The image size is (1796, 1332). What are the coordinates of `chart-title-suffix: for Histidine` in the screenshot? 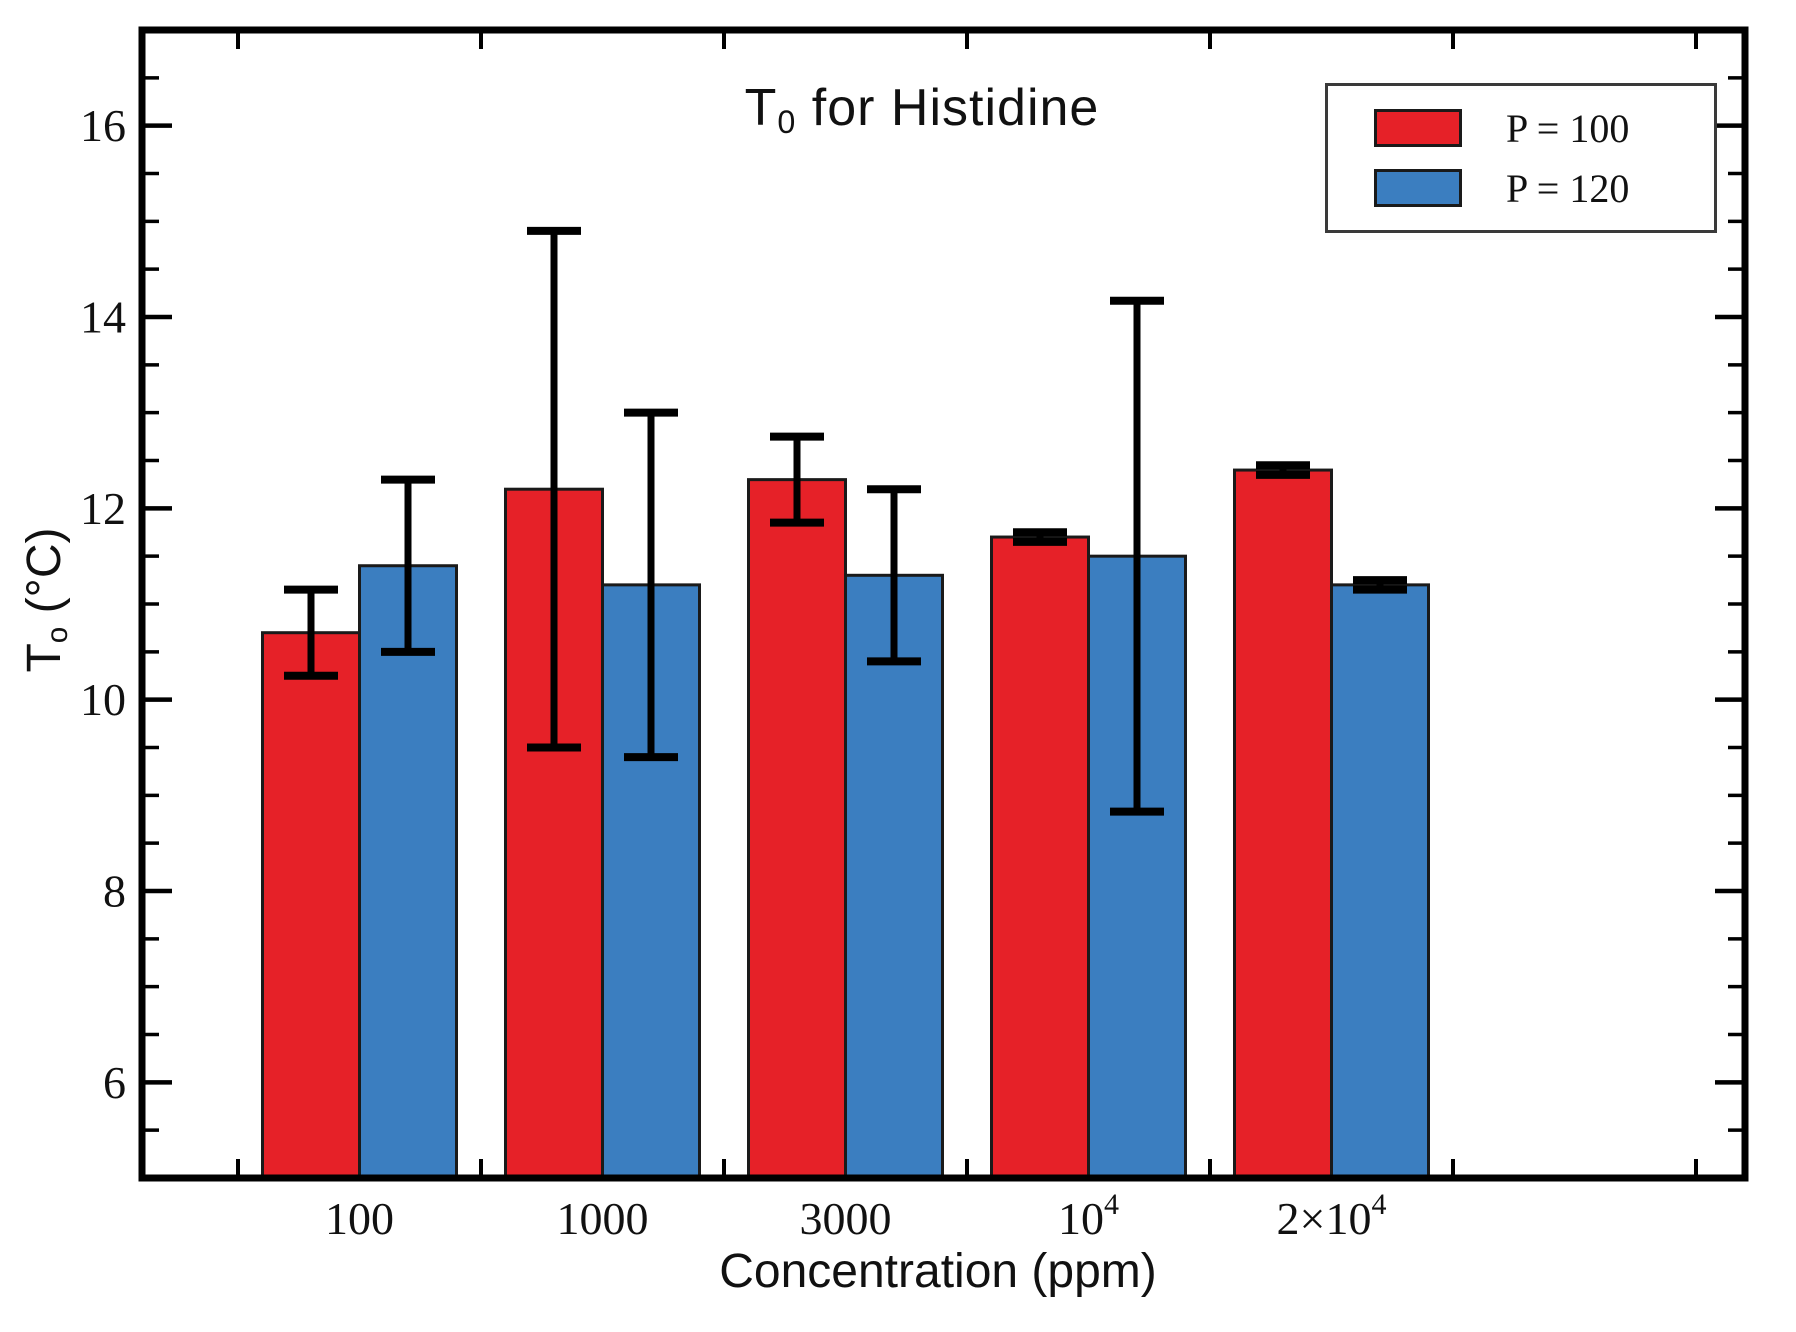 It's located at (948, 108).